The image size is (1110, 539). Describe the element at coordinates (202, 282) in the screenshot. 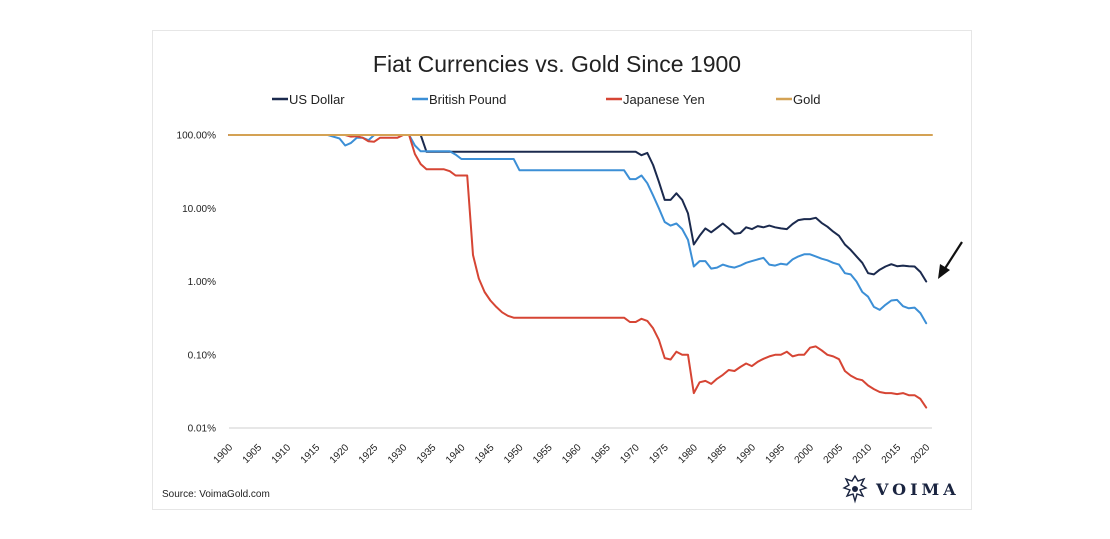

I see `y-tick-label: 1.00%` at that location.